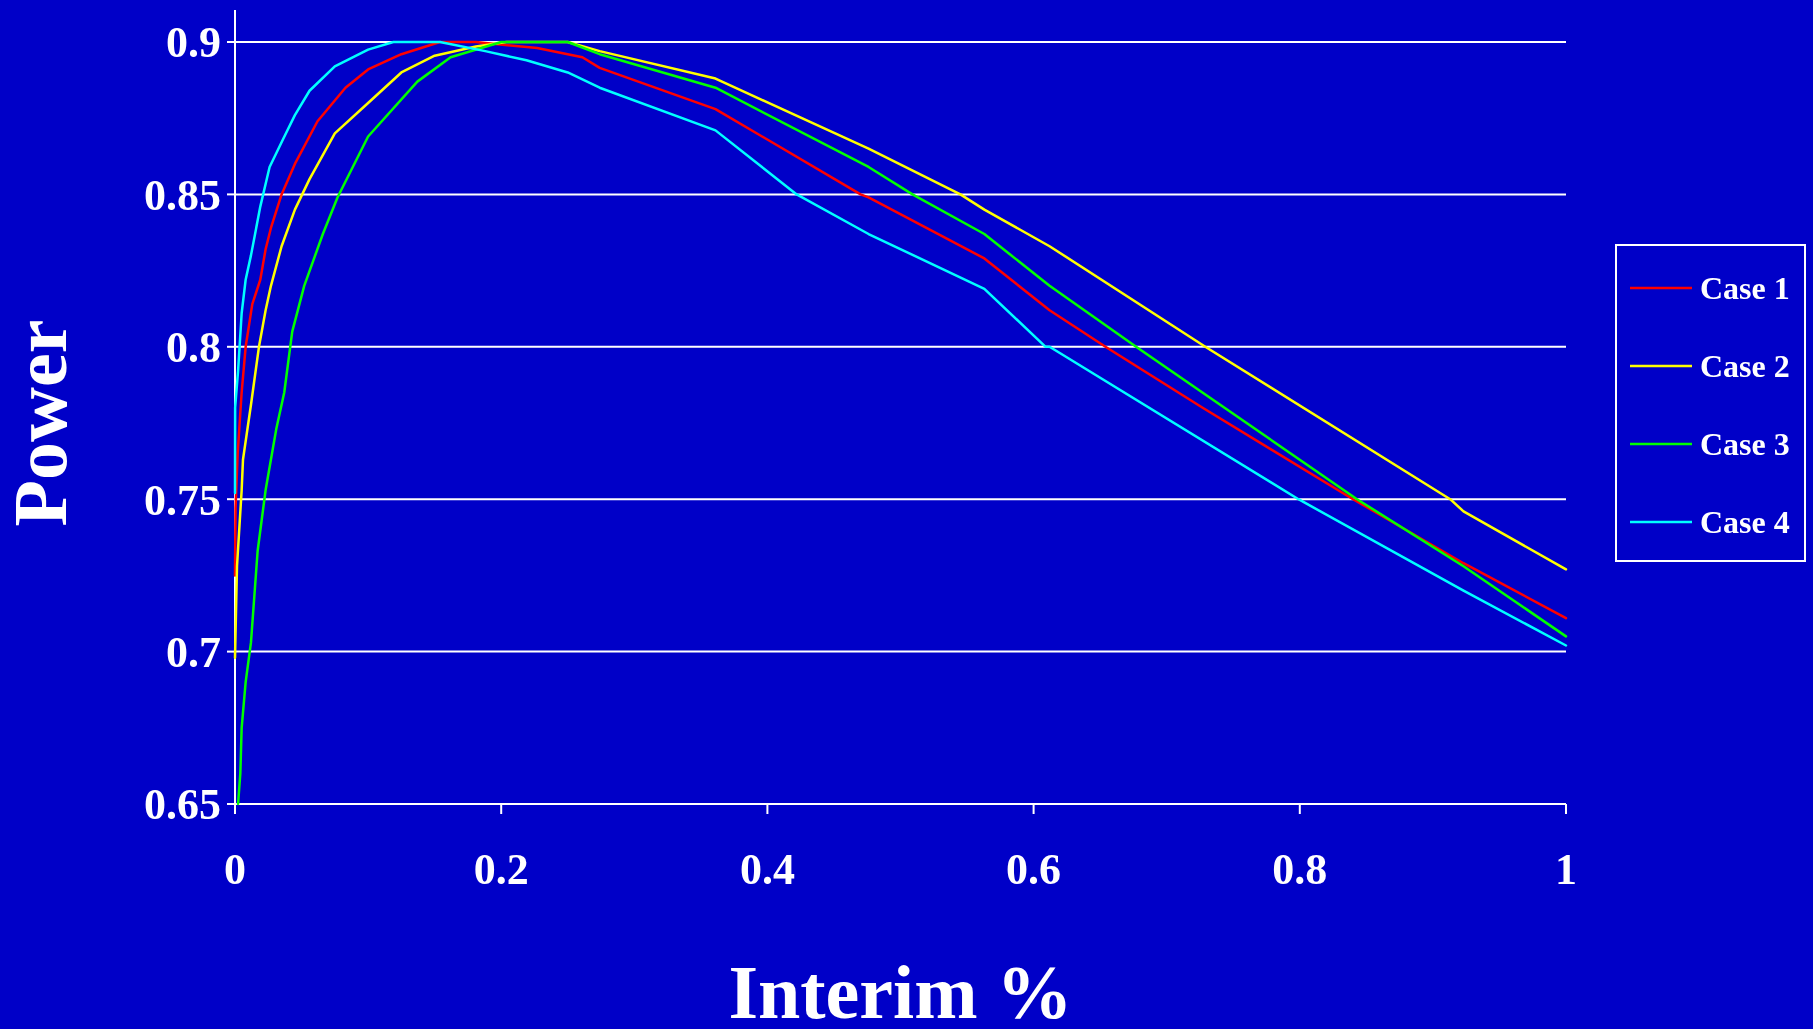 Image resolution: width=1813 pixels, height=1029 pixels. I want to click on y-tick-label: 0.85, so click(182, 195).